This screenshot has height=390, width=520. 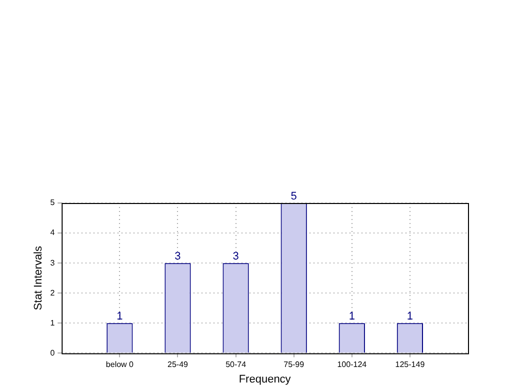 I want to click on x-tick-label: 25-49, so click(x=178, y=365).